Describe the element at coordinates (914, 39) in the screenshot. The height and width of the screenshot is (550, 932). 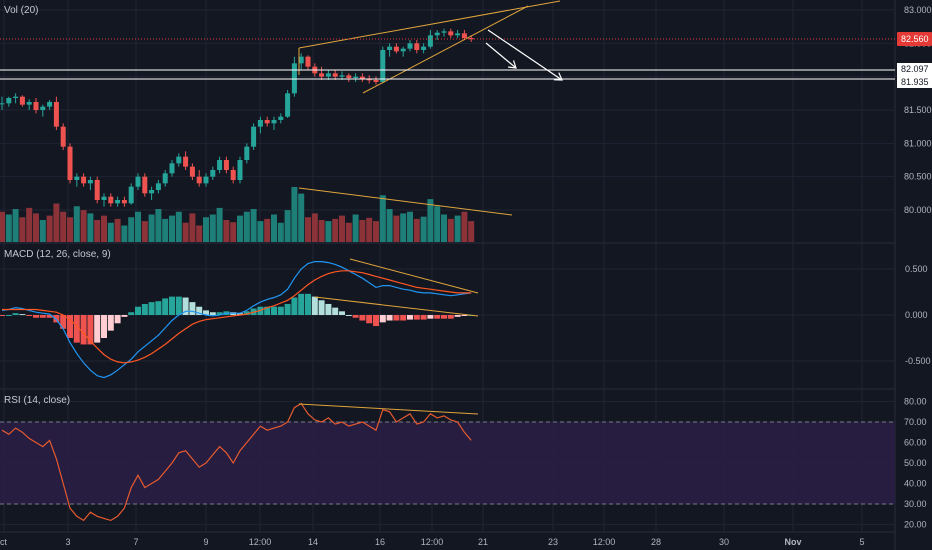
I see `current-price-tag` at that location.